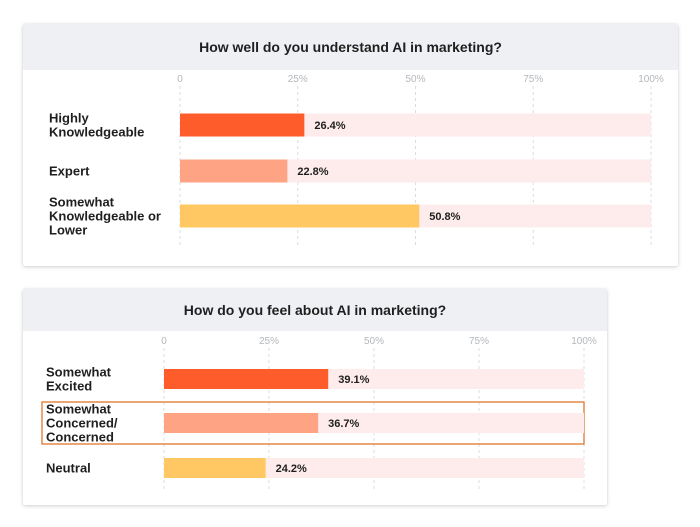 The width and height of the screenshot is (700, 527). What do you see at coordinates (96, 132) in the screenshot?
I see `category-label: Knowledgeable` at bounding box center [96, 132].